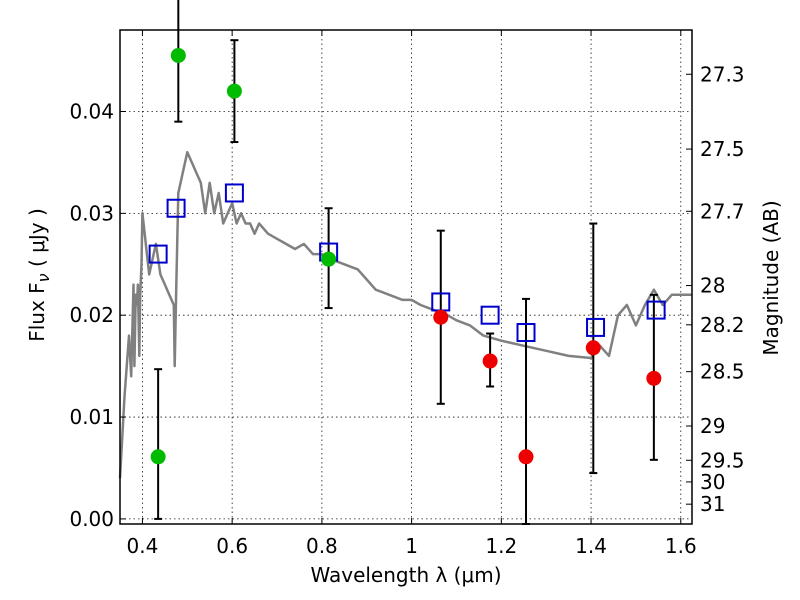  Describe the element at coordinates (91, 213) in the screenshot. I see `y-tick-label: 0.03` at that location.